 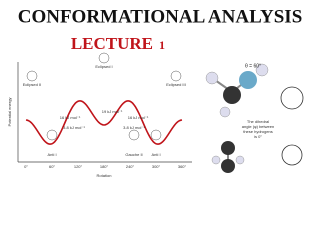 What do you see at coordinates (160, 16) in the screenshot?
I see `title: CONFORMATIONAL ANALYSIS` at bounding box center [160, 16].